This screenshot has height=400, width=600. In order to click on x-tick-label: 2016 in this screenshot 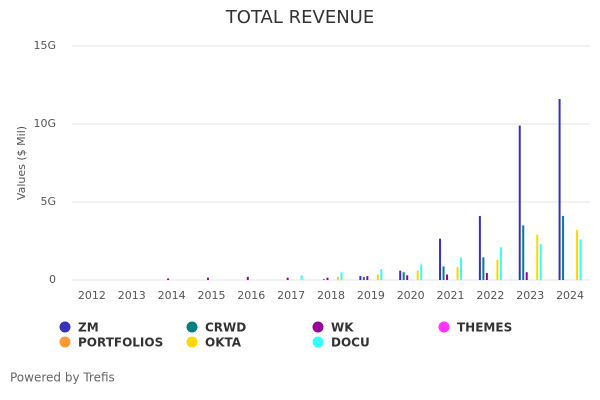, I will do `click(251, 295)`.